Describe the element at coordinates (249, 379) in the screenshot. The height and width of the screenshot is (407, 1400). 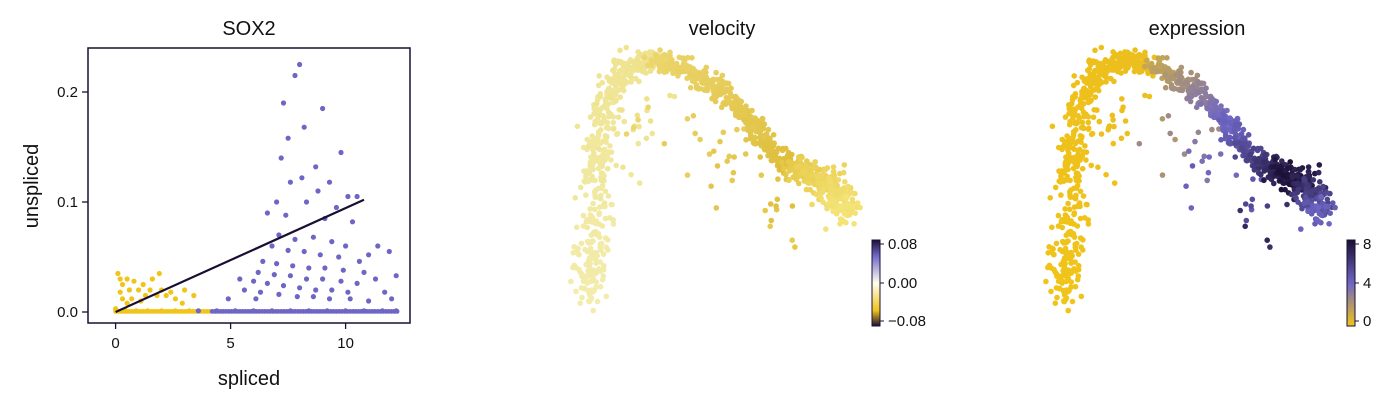
I see `sox2-x-label: spliced` at that location.